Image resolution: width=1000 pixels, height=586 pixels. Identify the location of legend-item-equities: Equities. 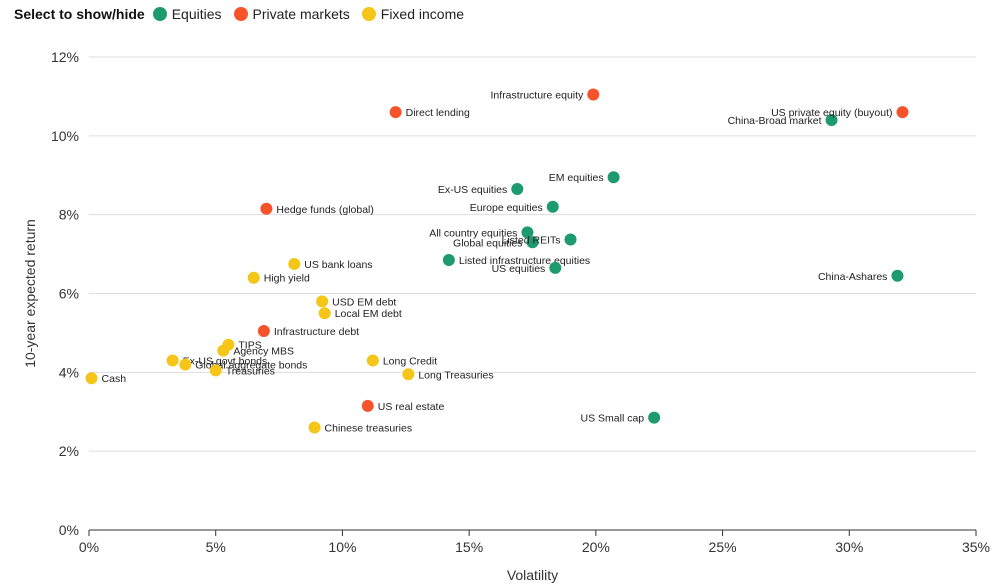
(187, 14).